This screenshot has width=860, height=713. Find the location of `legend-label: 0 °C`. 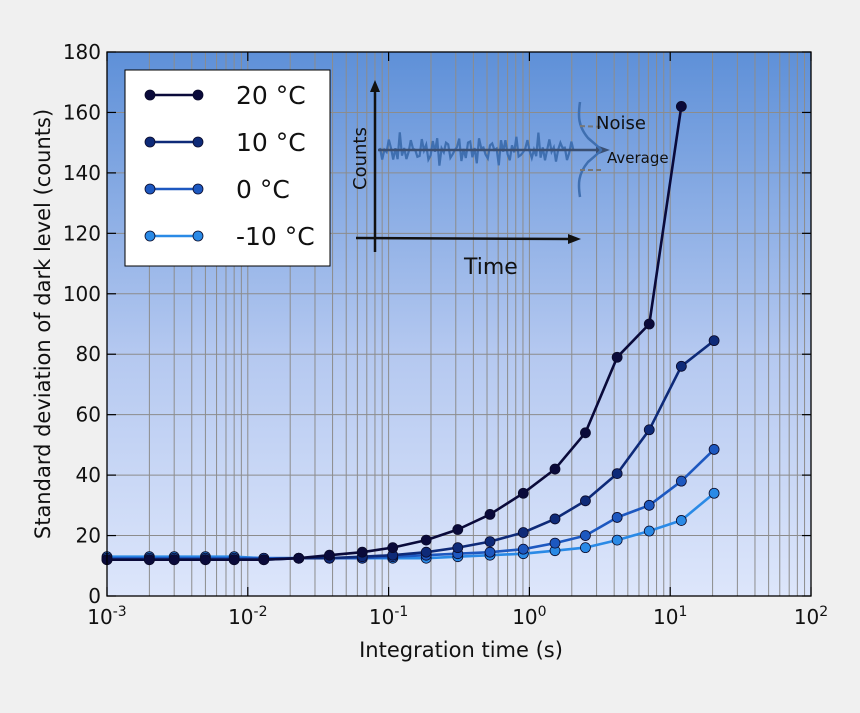

legend-label: 0 °C is located at coordinates (263, 189).